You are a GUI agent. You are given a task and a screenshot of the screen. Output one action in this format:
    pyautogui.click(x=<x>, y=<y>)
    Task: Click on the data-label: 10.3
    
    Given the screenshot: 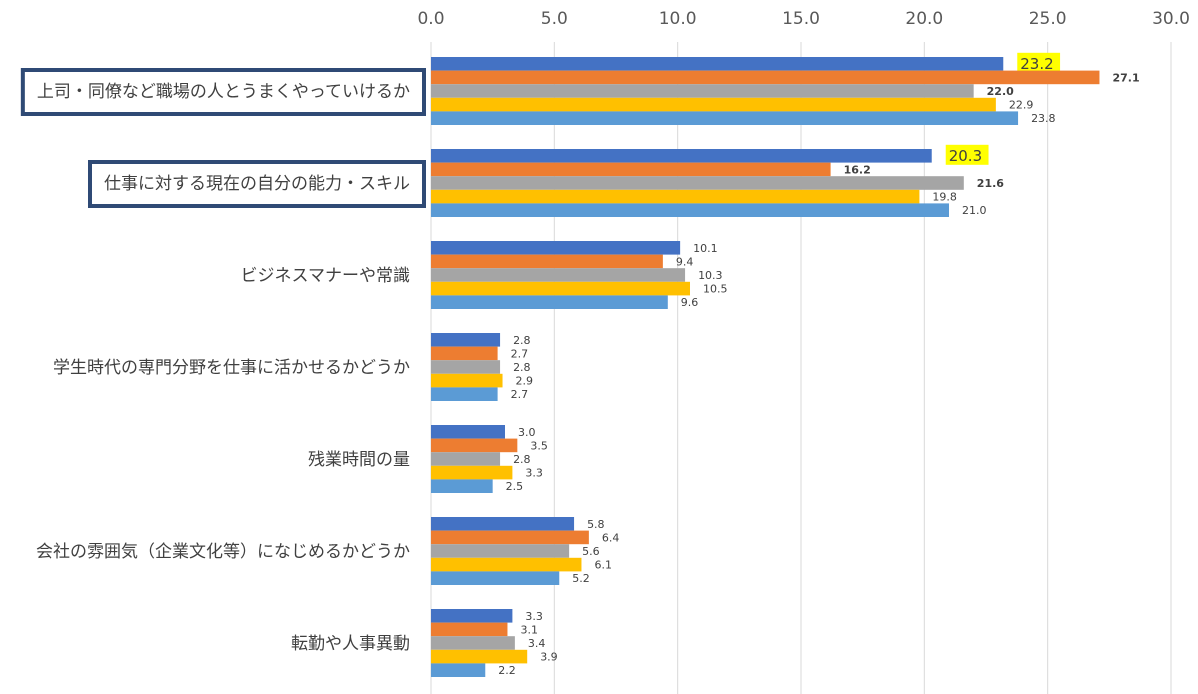 What is the action you would take?
    pyautogui.click(x=710, y=275)
    